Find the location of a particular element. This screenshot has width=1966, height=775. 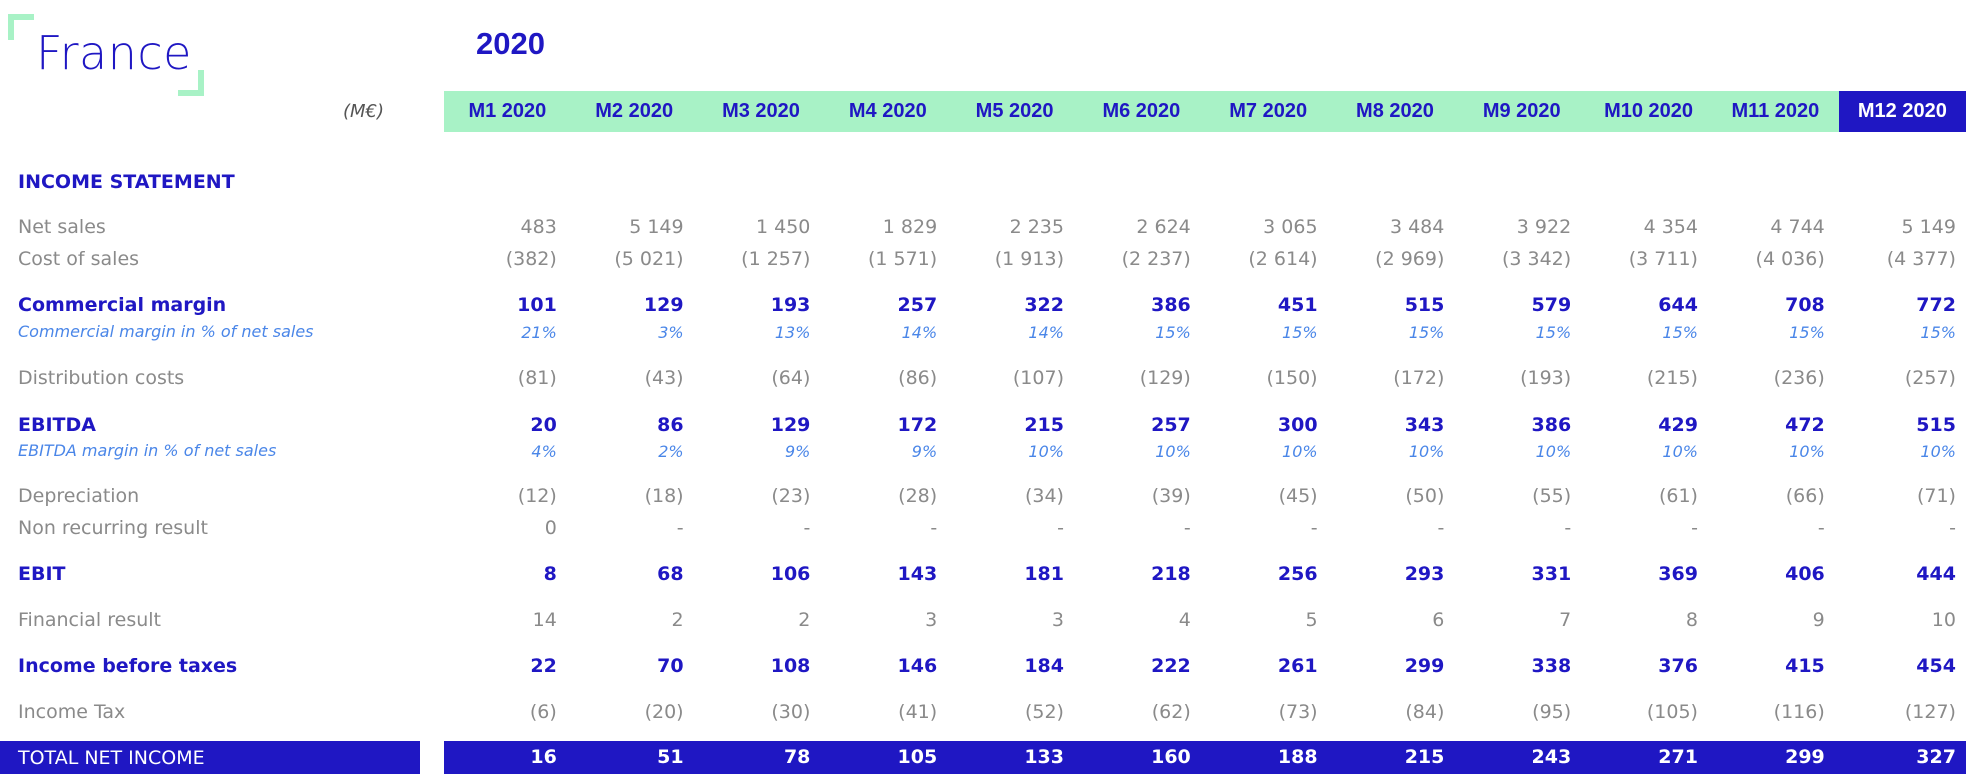

value-cell: 3 065 is located at coordinates (1290, 227).